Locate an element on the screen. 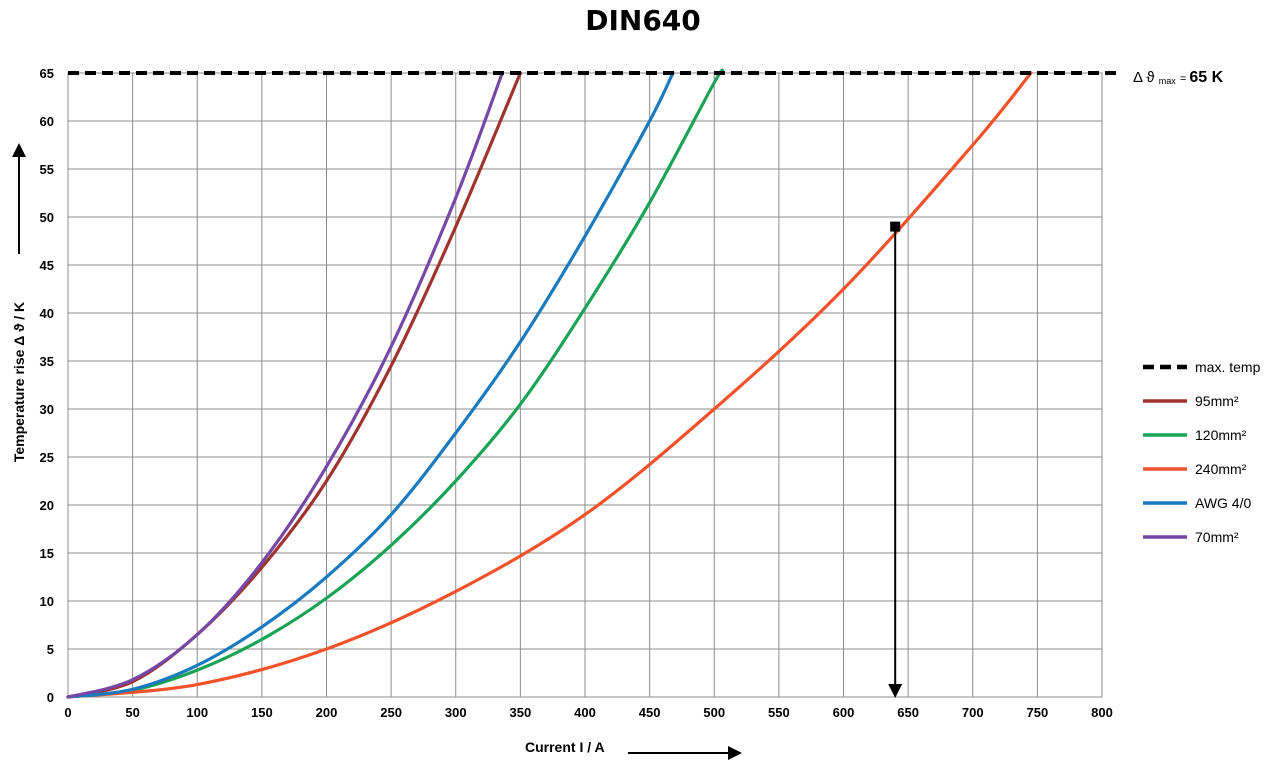 This screenshot has height=764, width=1286. y-tick-label: 50 is located at coordinates (47, 217).